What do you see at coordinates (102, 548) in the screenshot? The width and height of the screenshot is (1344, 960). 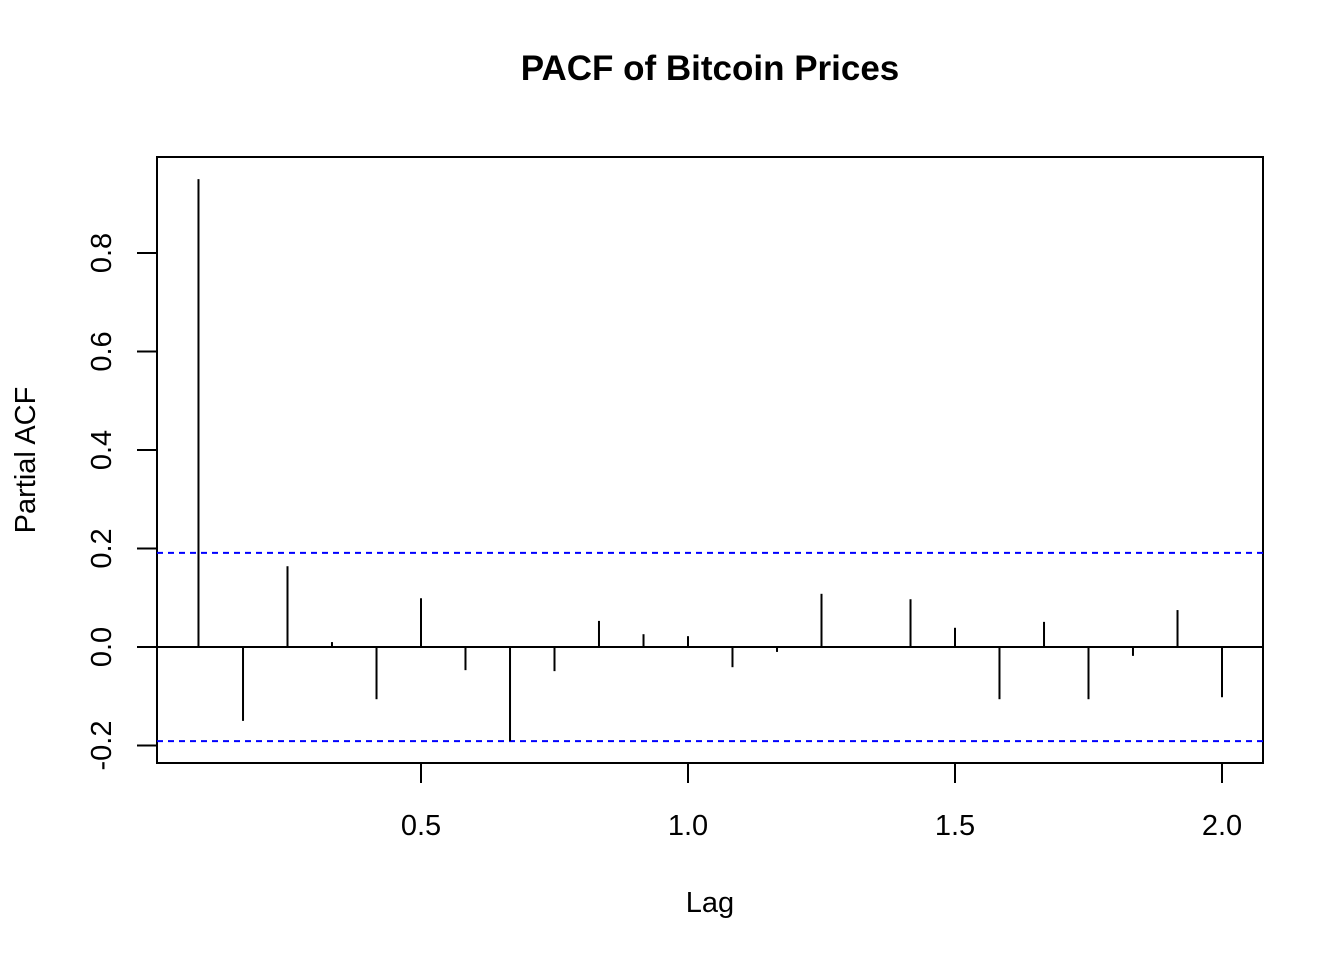 I see `y-tick-label: 0.2` at bounding box center [102, 548].